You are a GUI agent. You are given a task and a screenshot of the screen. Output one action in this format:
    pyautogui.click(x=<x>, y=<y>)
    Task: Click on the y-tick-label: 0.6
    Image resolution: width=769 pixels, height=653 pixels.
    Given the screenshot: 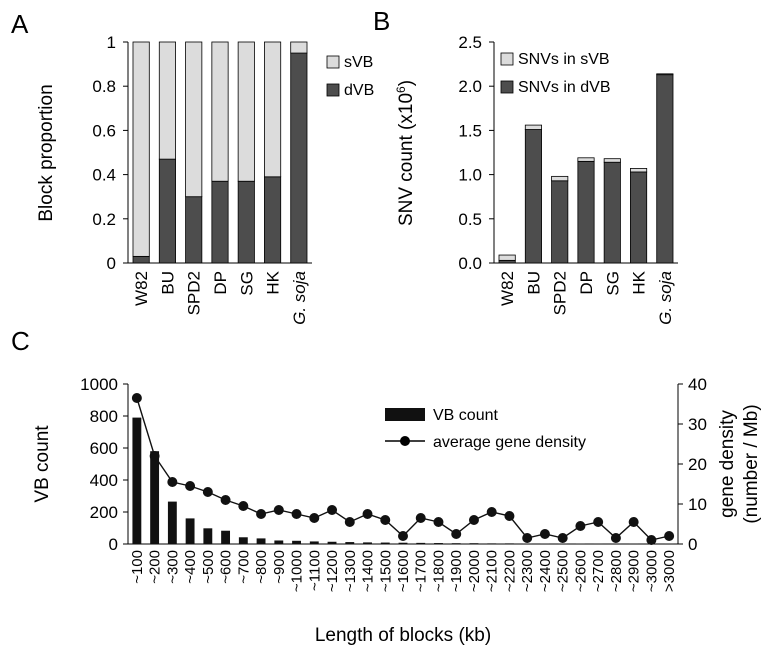 What is the action you would take?
    pyautogui.click(x=104, y=130)
    